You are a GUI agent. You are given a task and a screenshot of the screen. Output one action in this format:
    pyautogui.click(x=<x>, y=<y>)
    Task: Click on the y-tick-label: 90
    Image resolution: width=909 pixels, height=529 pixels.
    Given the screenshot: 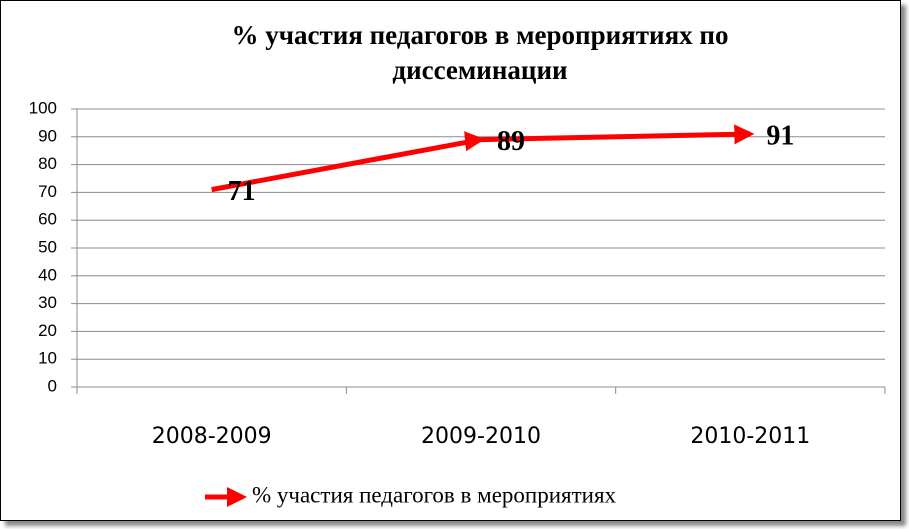 What is the action you would take?
    pyautogui.click(x=47, y=135)
    